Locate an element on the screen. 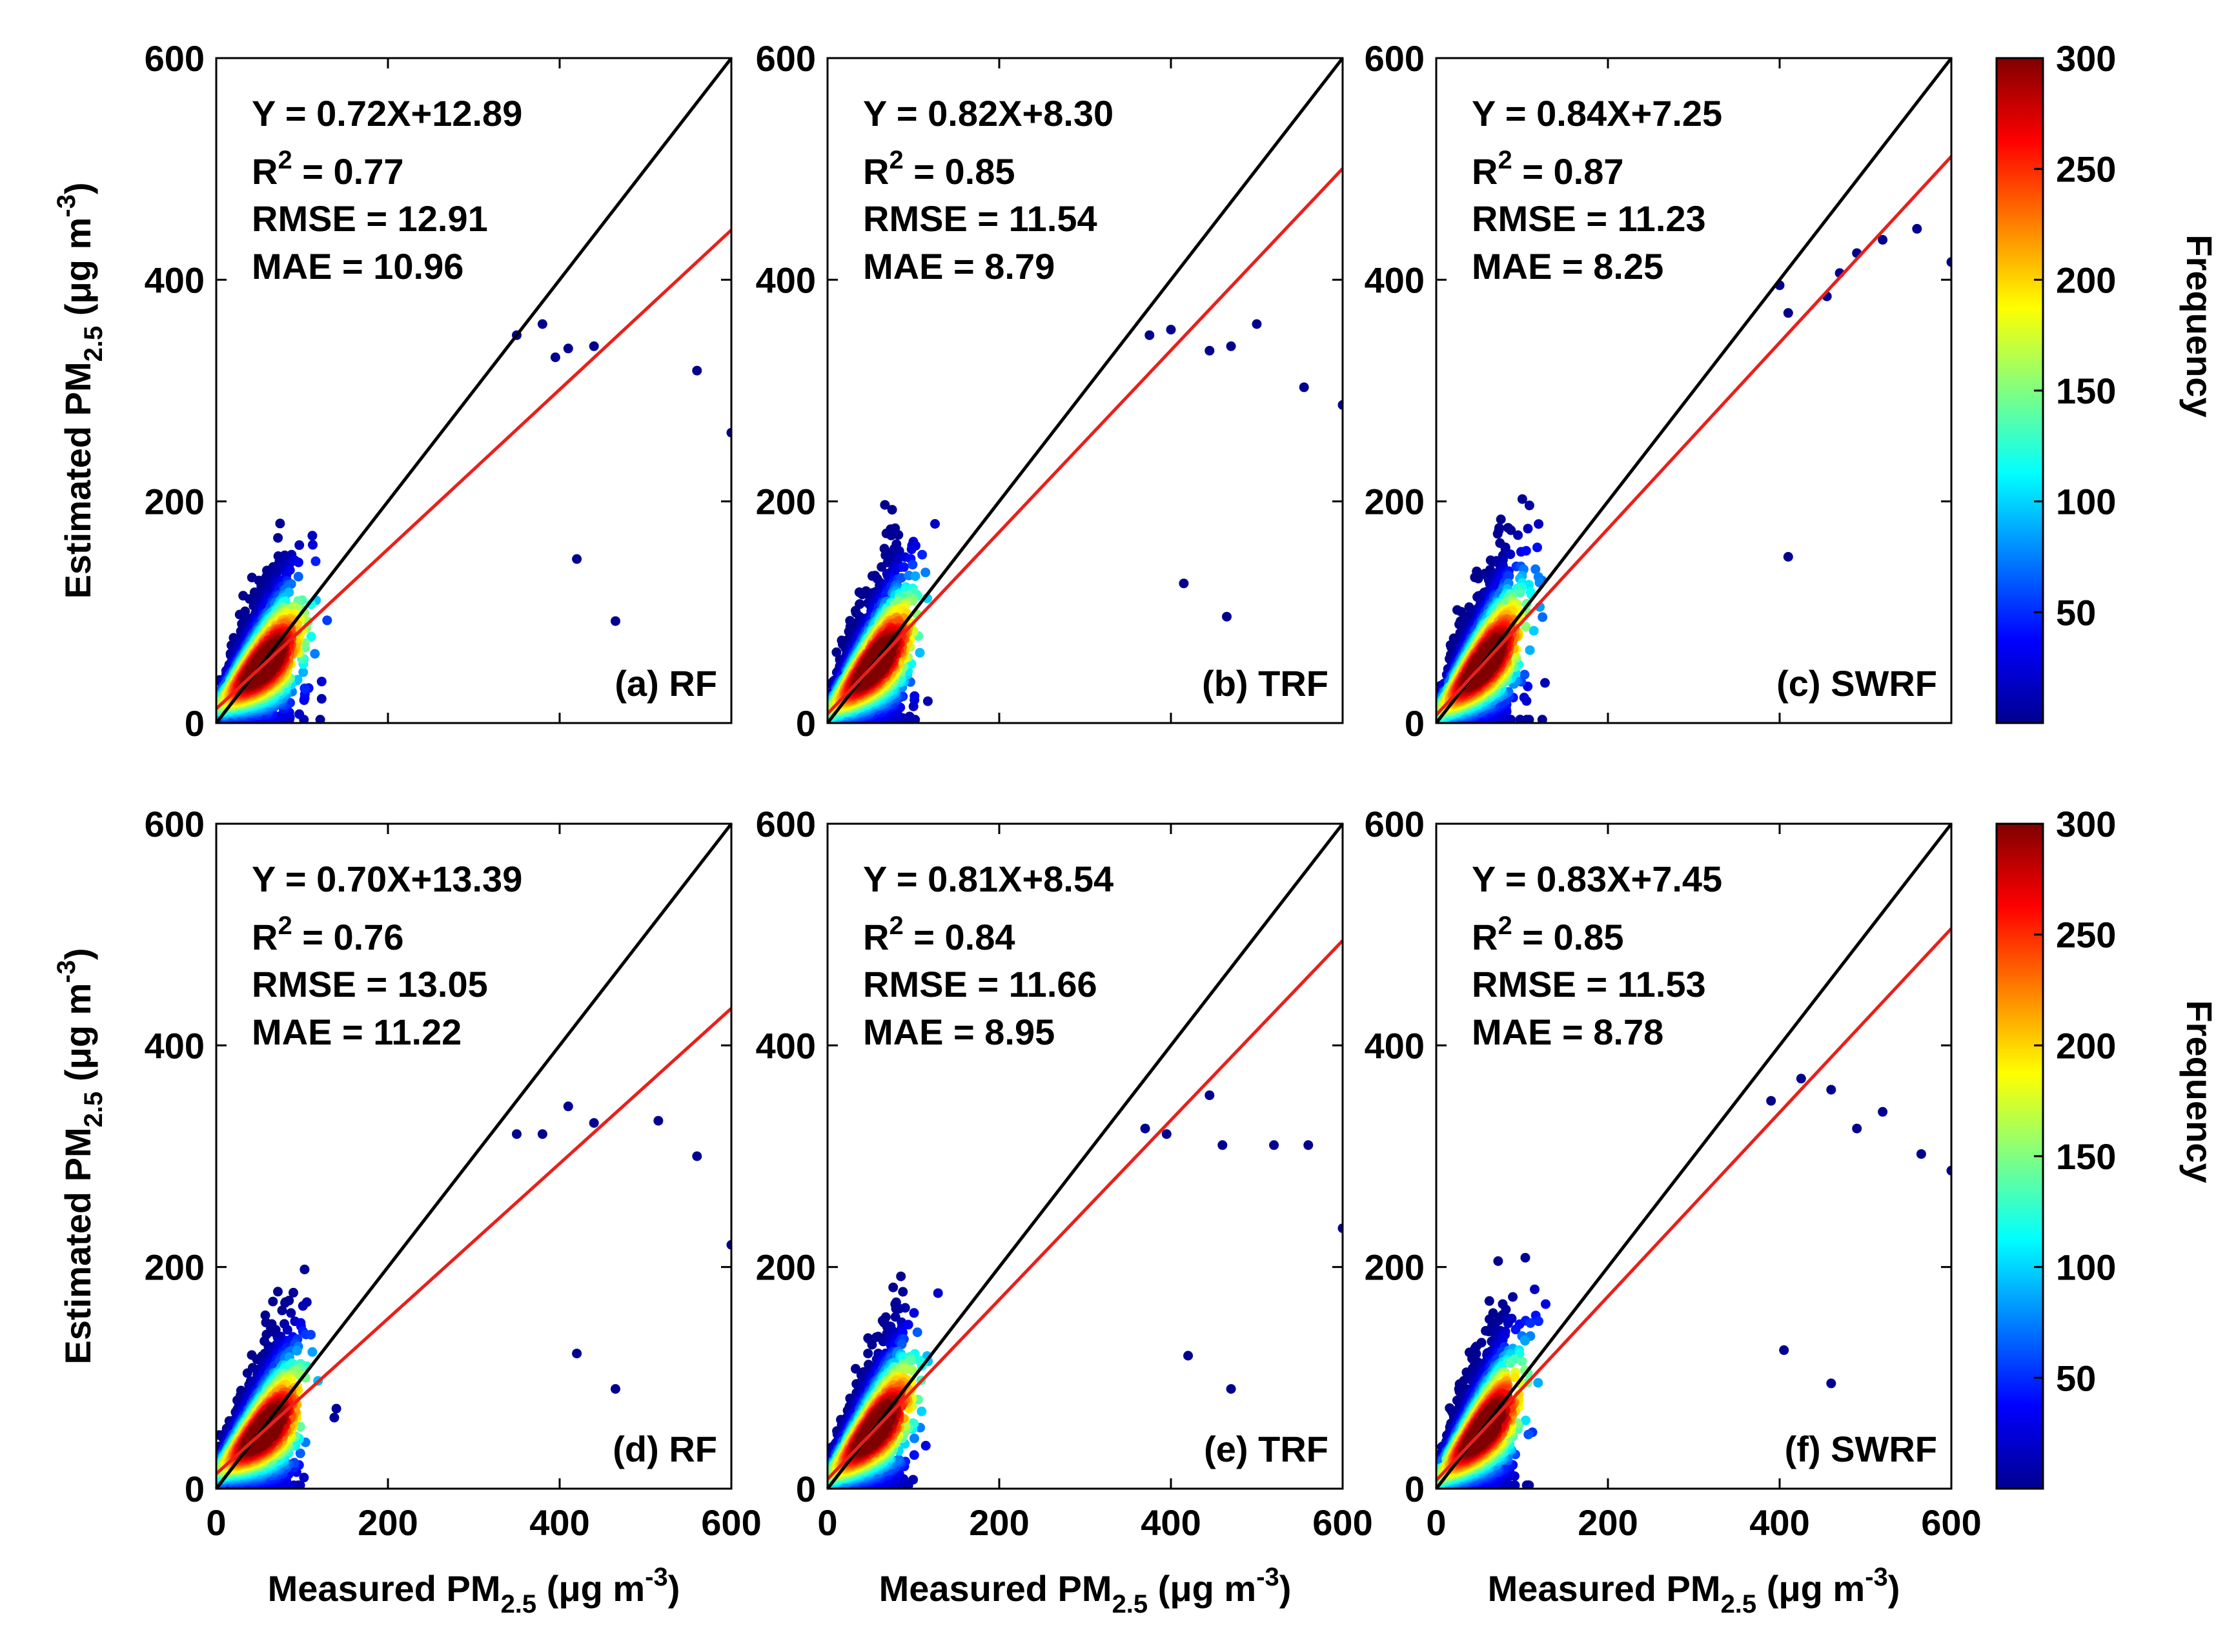 The height and width of the screenshot is (1652, 2236). reference-line-1to1 is located at coordinates (474, 390).